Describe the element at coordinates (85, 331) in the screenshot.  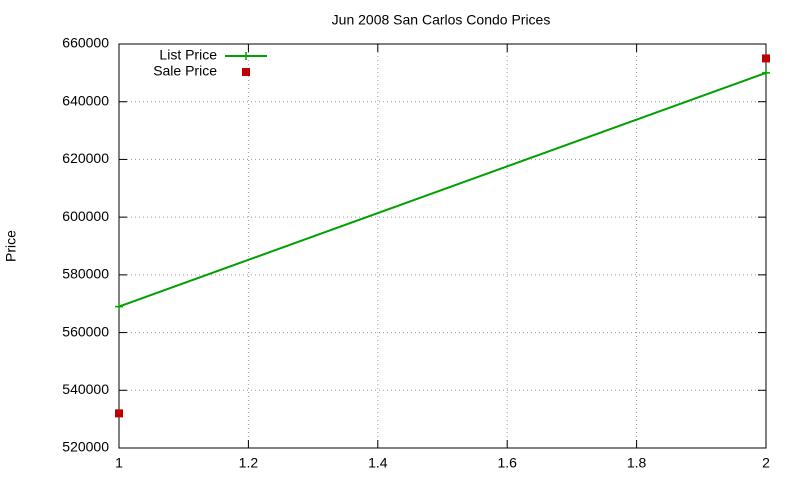
I see `y-tick-label: 560000` at that location.